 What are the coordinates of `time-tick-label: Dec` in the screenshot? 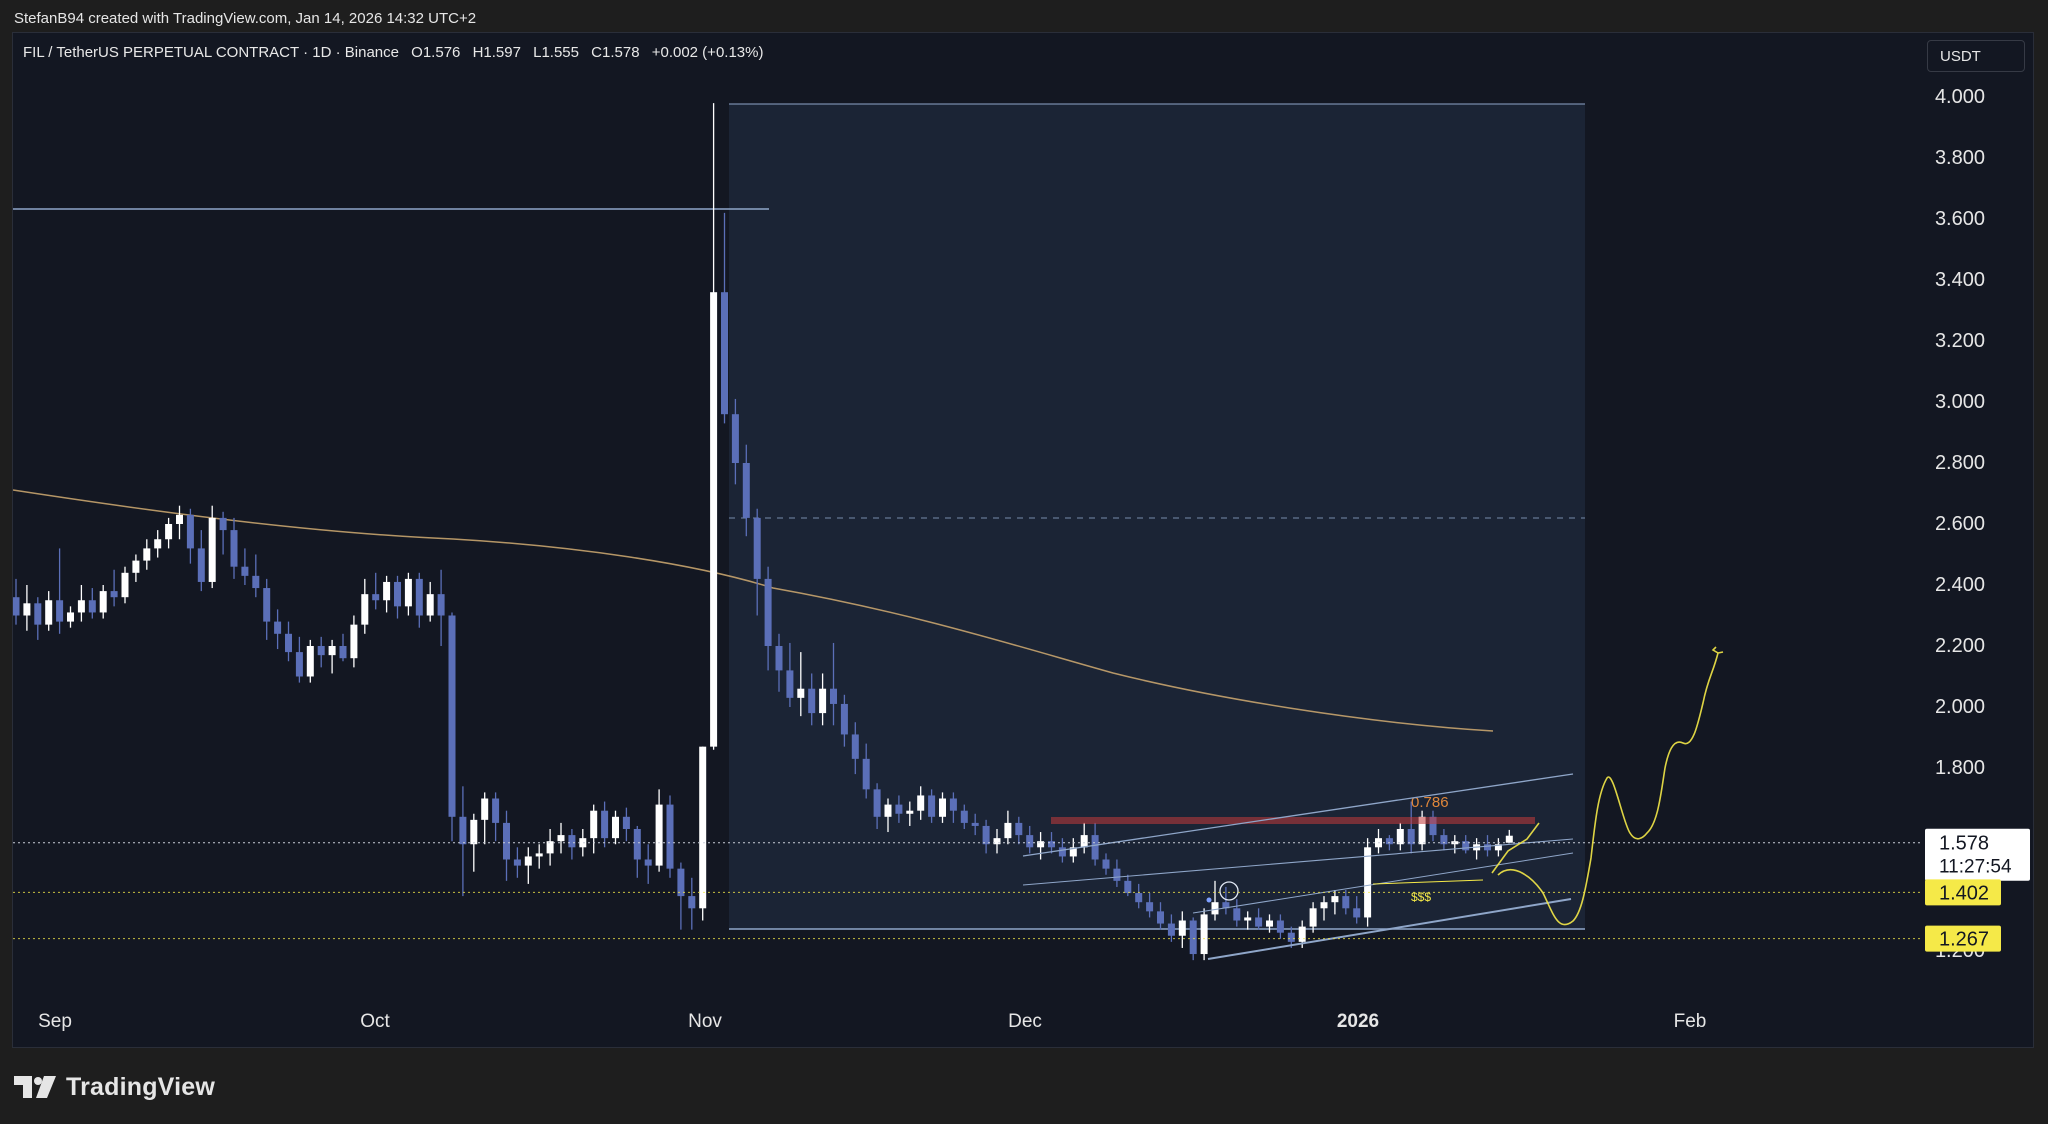 It's located at (1025, 1021).